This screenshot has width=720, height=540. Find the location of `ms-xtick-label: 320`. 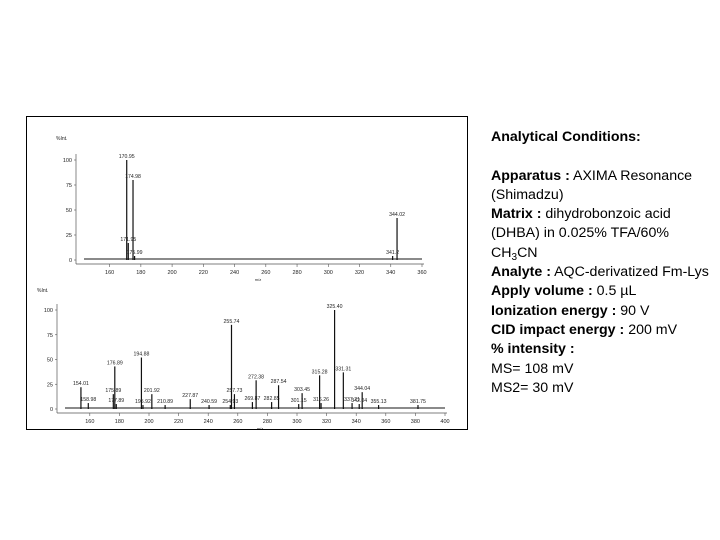

ms-xtick-label: 320 is located at coordinates (359, 273).